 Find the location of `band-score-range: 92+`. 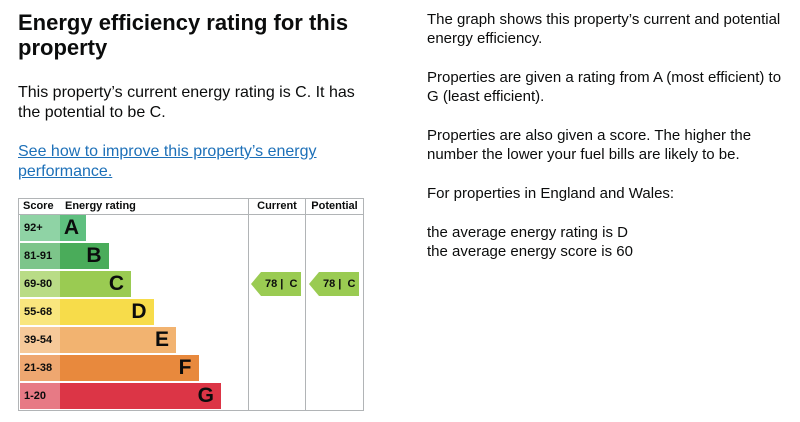

band-score-range: 92+ is located at coordinates (33, 228).